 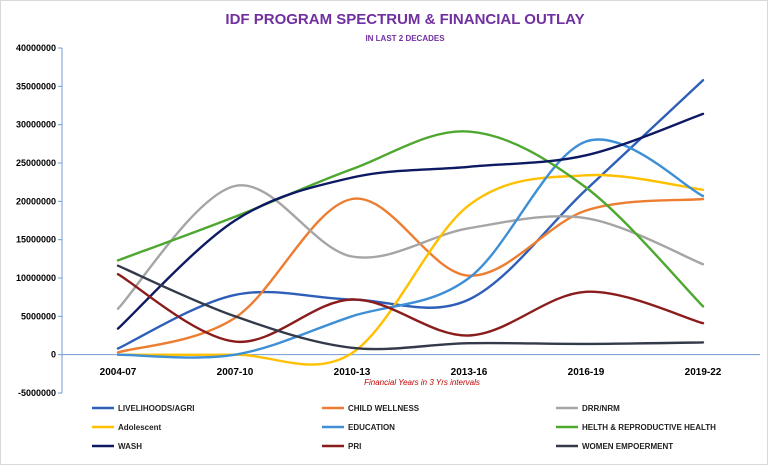 What do you see at coordinates (627, 446) in the screenshot?
I see `legend-label: WOMEN EMPOERMENT` at bounding box center [627, 446].